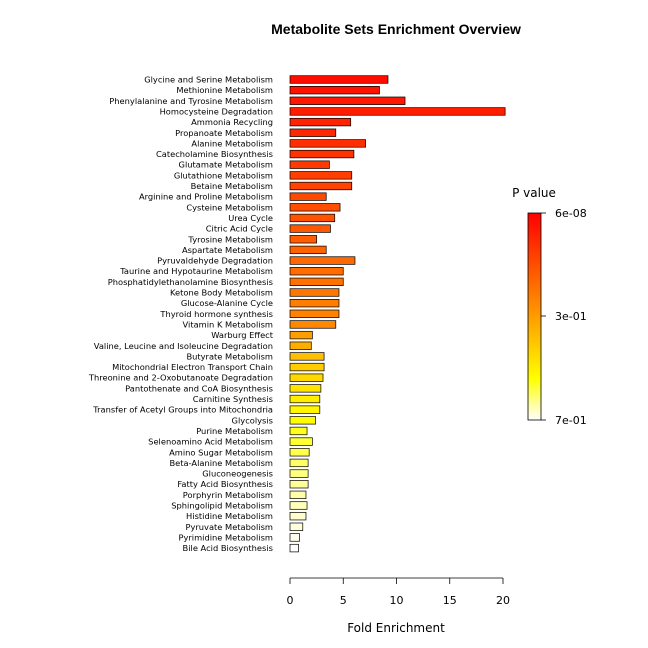 The width and height of the screenshot is (648, 648). What do you see at coordinates (397, 600) in the screenshot?
I see `x-tick-label: 10` at bounding box center [397, 600].